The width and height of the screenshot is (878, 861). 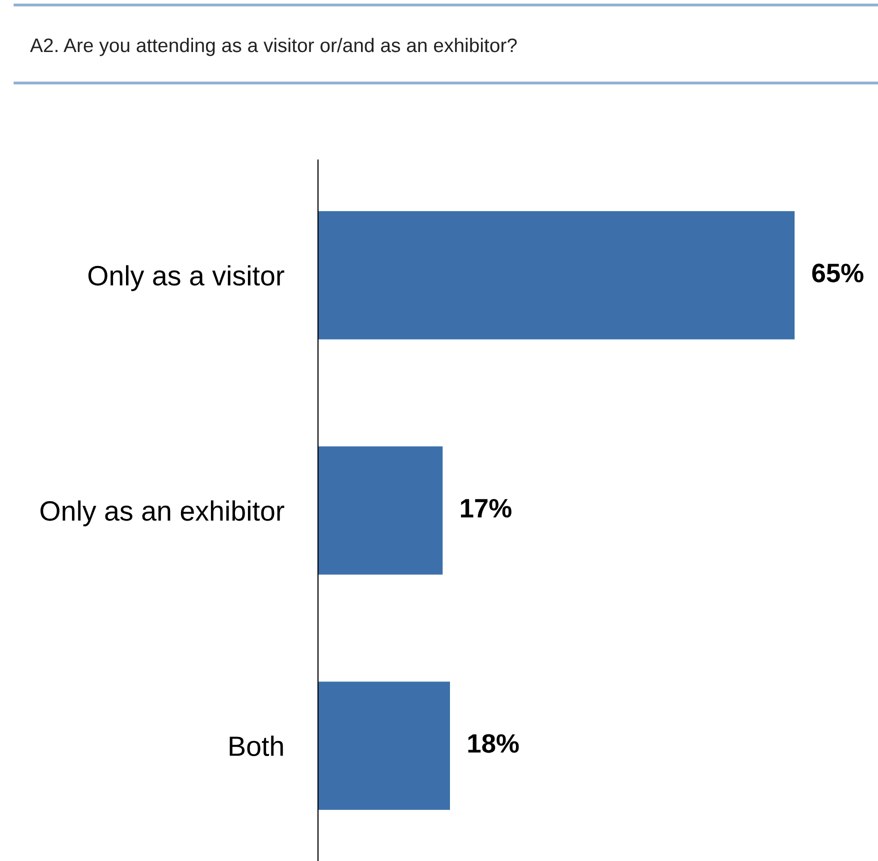 What do you see at coordinates (273, 47) in the screenshot?
I see `chart-title: A2. Are you attending as a visitor or/and as an exhibitor?` at bounding box center [273, 47].